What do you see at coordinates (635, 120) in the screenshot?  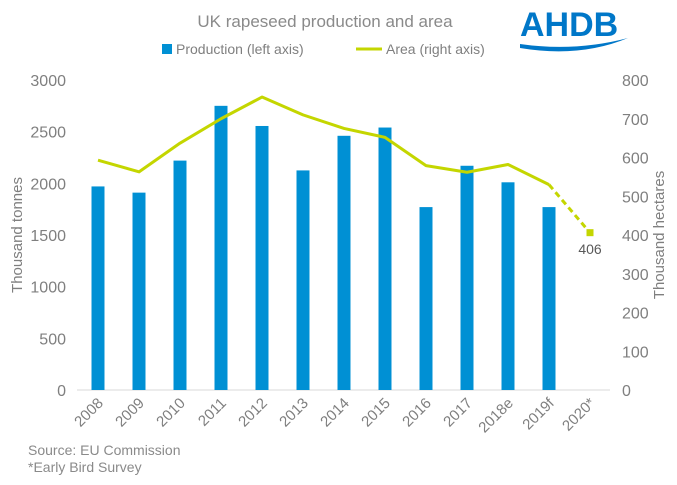 I see `y-tick-right: 700` at bounding box center [635, 120].